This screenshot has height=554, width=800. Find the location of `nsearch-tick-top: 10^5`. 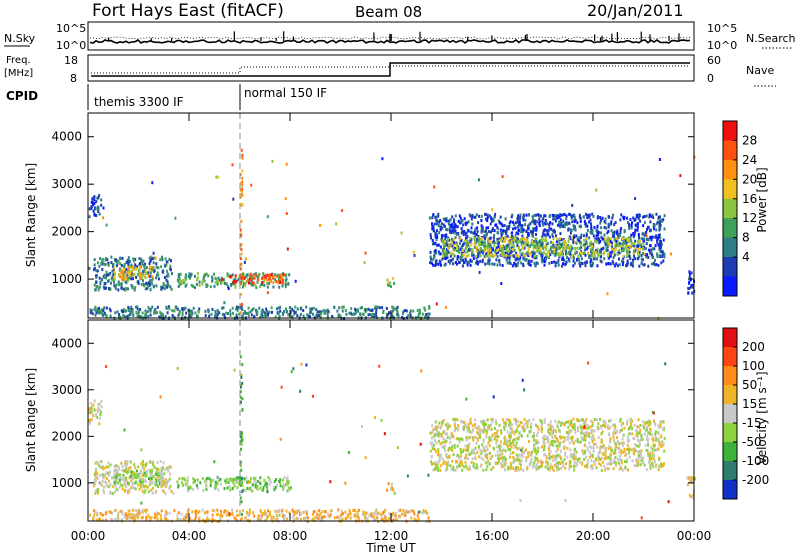

nsearch-tick-top: 10^5 is located at coordinates (722, 28).